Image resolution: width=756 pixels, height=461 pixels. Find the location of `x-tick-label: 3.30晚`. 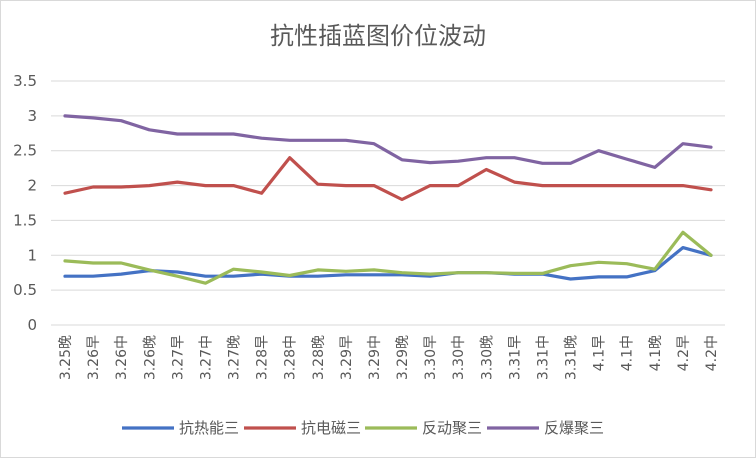

x-tick-label: 3.30晚 is located at coordinates (487, 357).